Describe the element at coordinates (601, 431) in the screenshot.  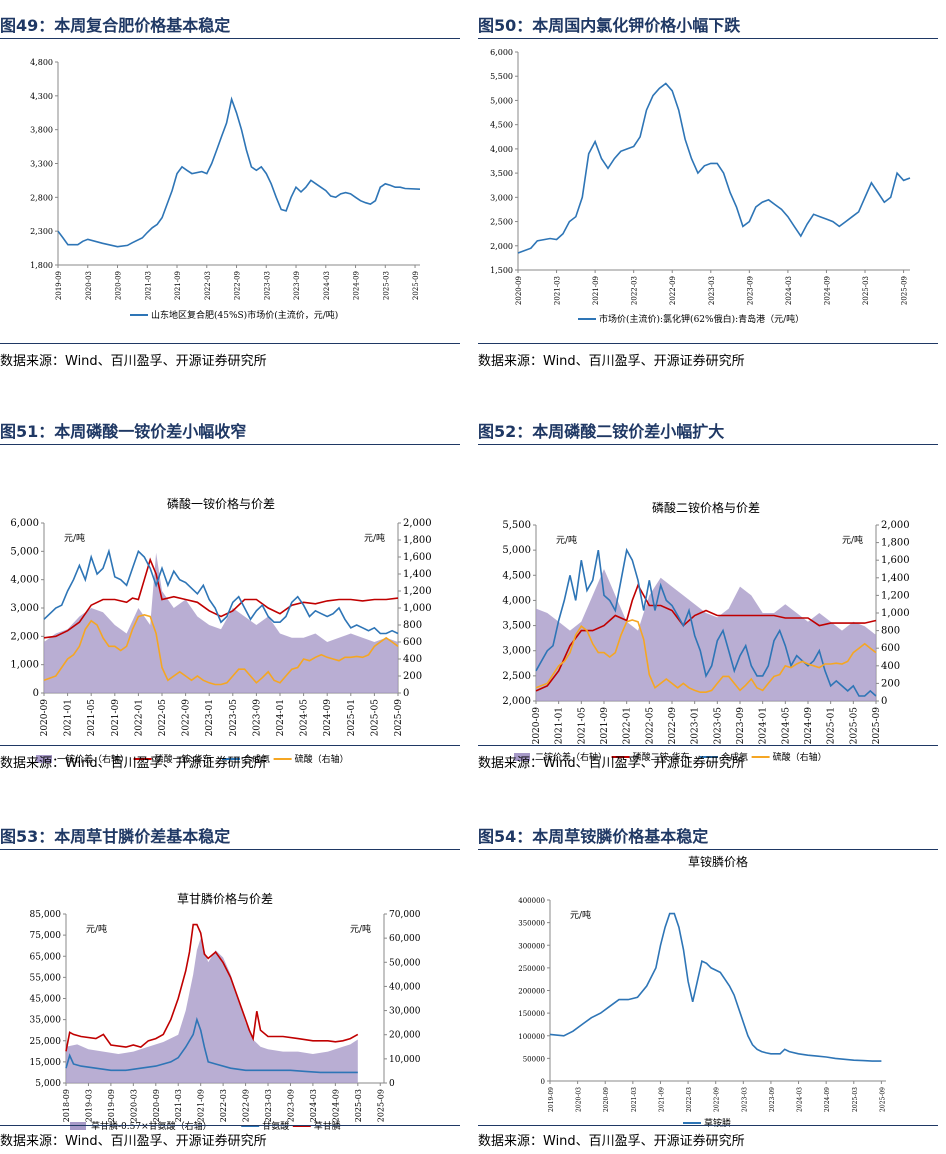
I see `figure-title: 图52：本周磷酸二铵价差小幅扩大` at that location.